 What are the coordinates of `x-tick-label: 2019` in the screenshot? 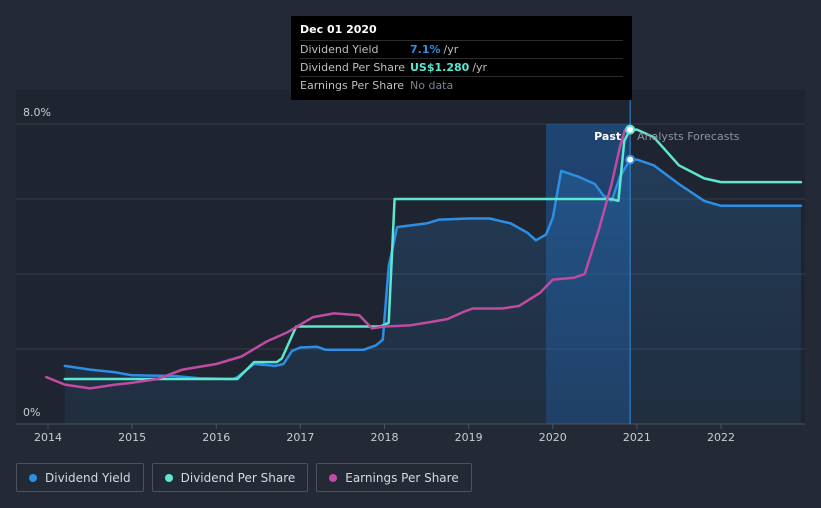 It's located at (469, 437).